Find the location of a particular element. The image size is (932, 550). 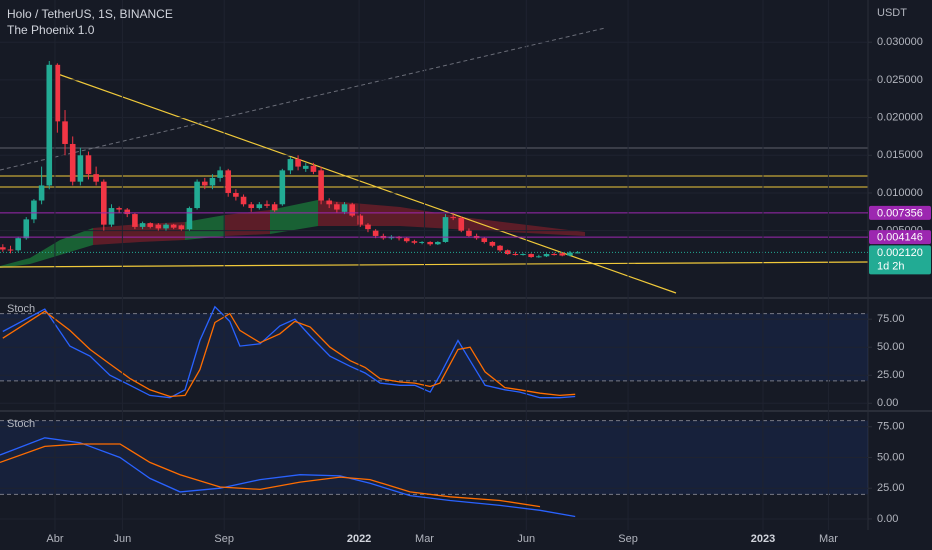

price-label: 0.004146 is located at coordinates (900, 238).